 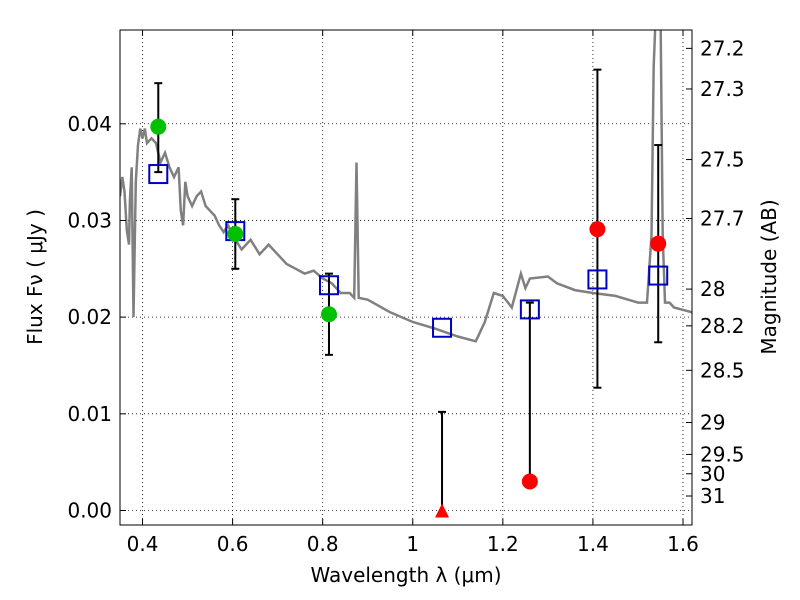 What do you see at coordinates (683, 544) in the screenshot?
I see `x-tick-label: 1.6` at bounding box center [683, 544].